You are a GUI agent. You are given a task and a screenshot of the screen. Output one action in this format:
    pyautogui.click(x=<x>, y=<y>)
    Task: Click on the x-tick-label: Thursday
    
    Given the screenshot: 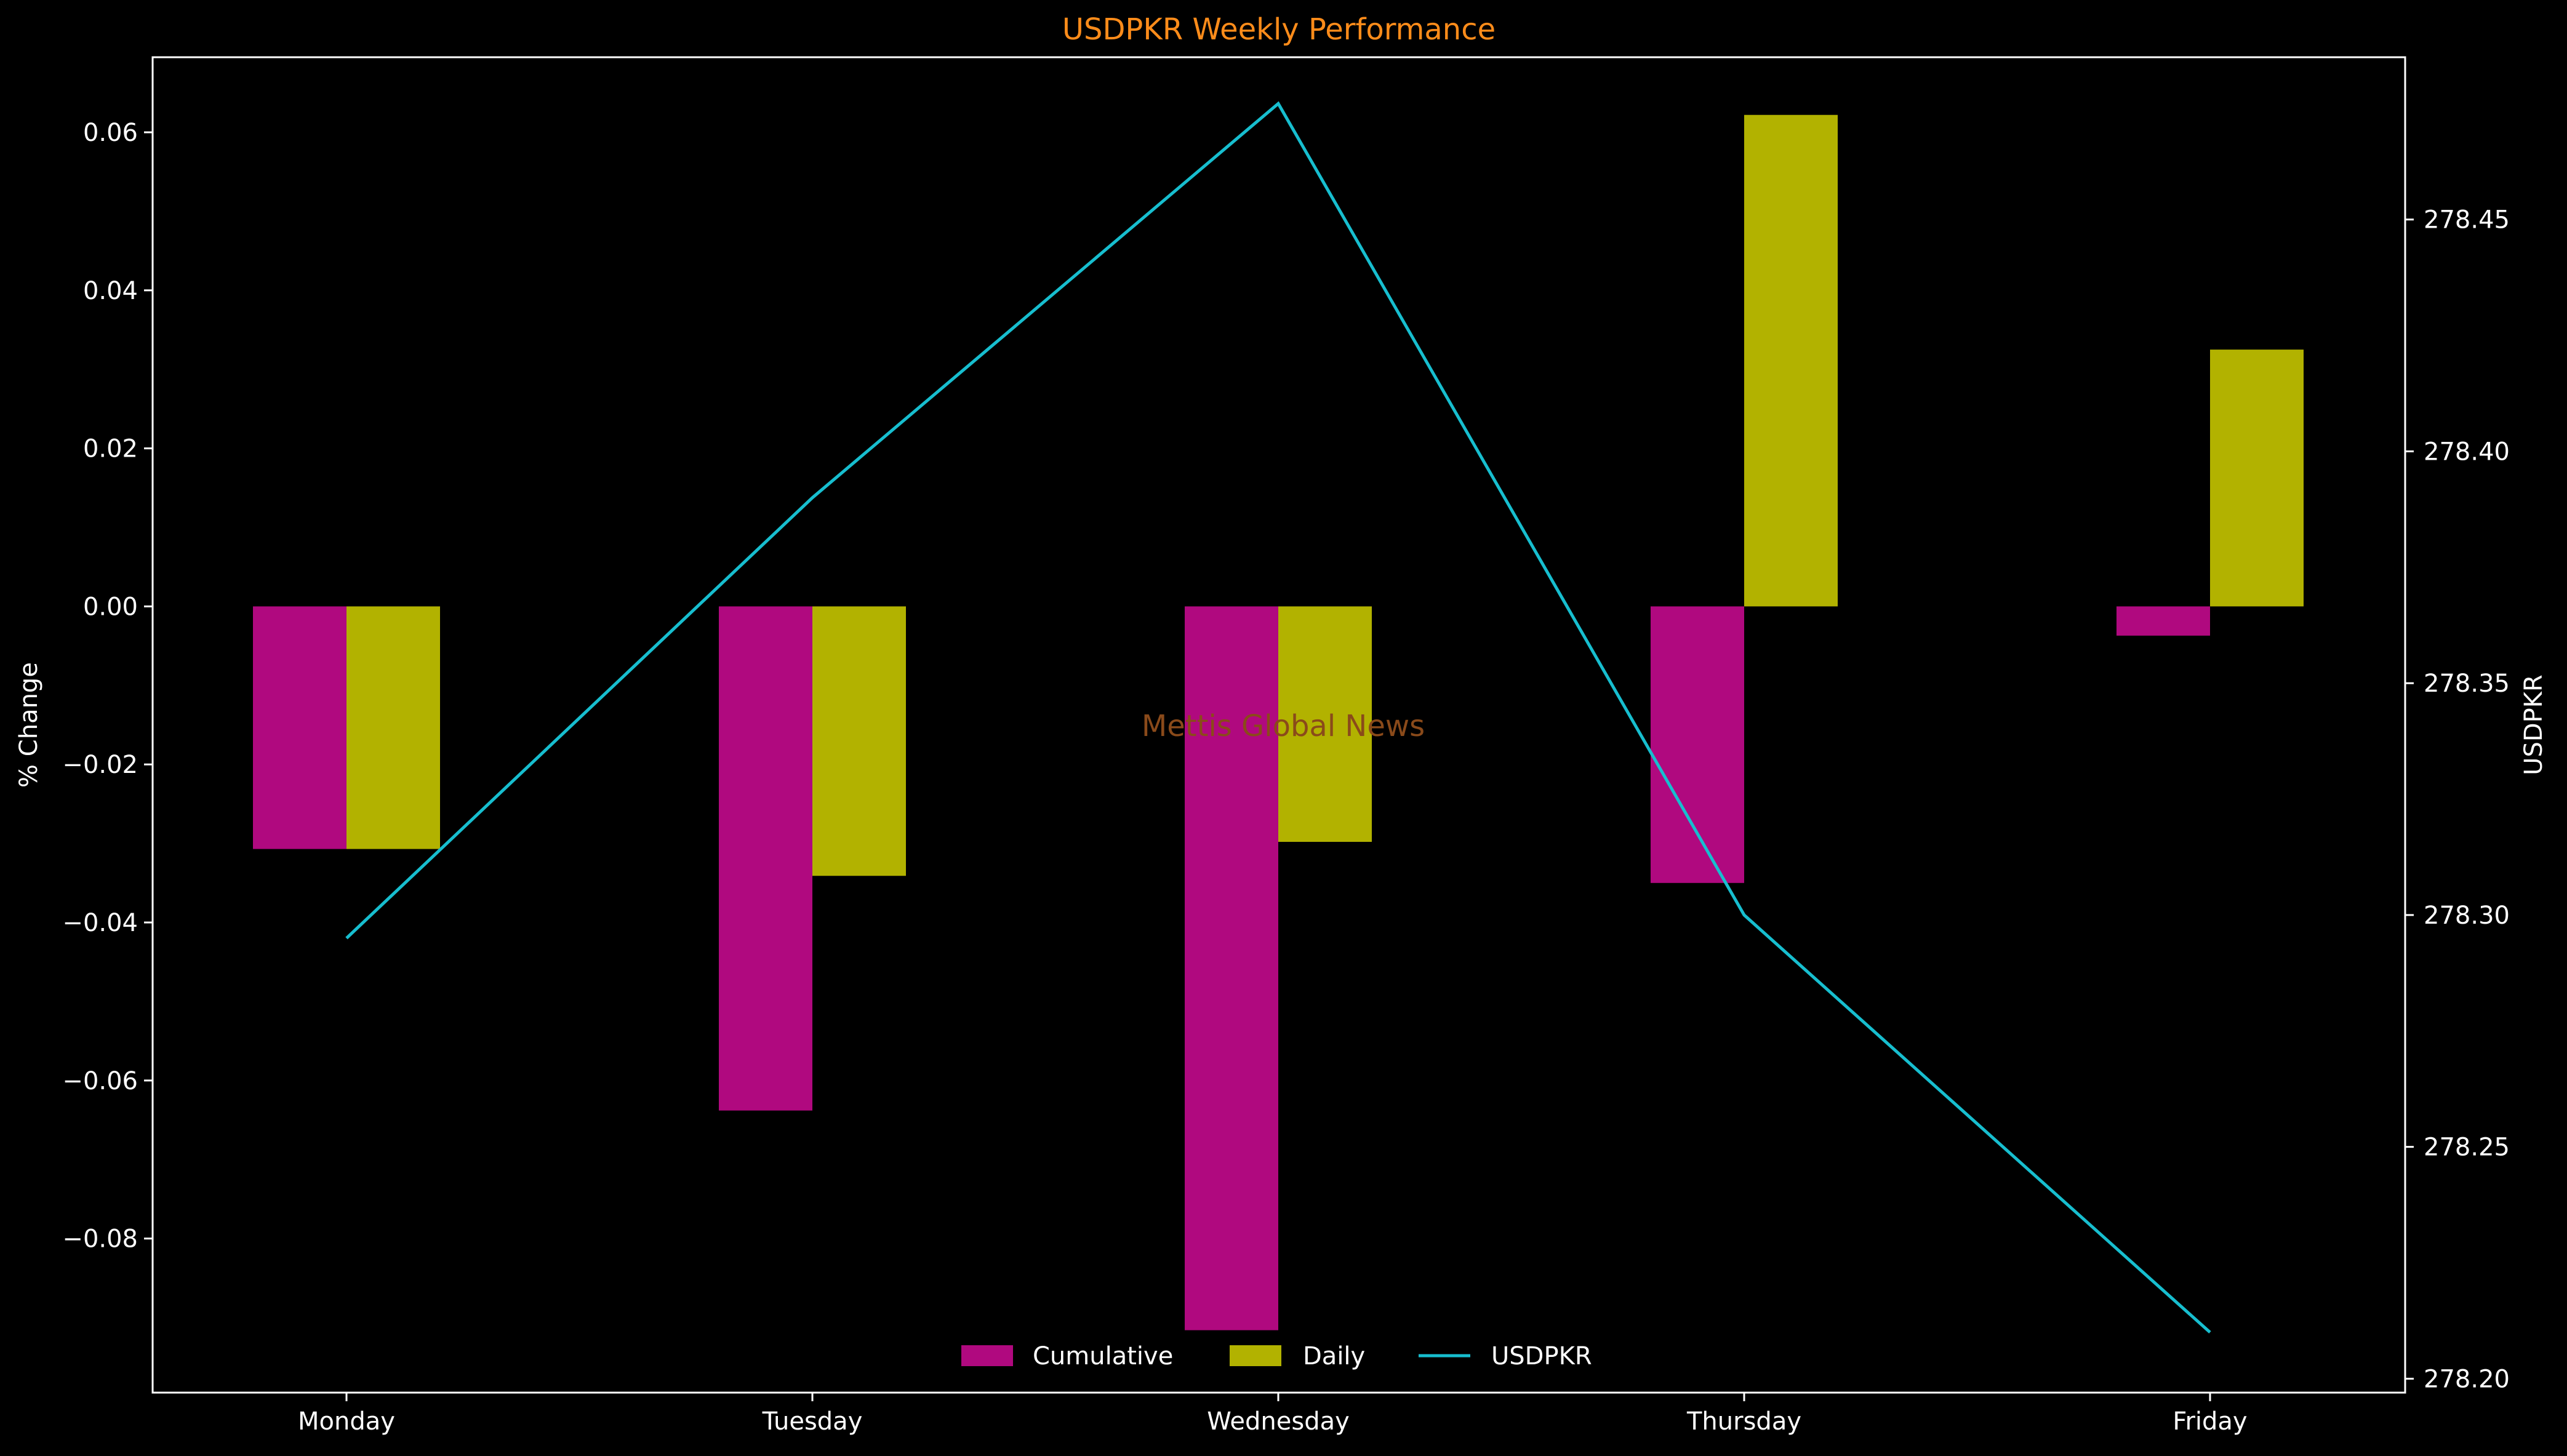 What is the action you would take?
    pyautogui.click(x=1744, y=1421)
    